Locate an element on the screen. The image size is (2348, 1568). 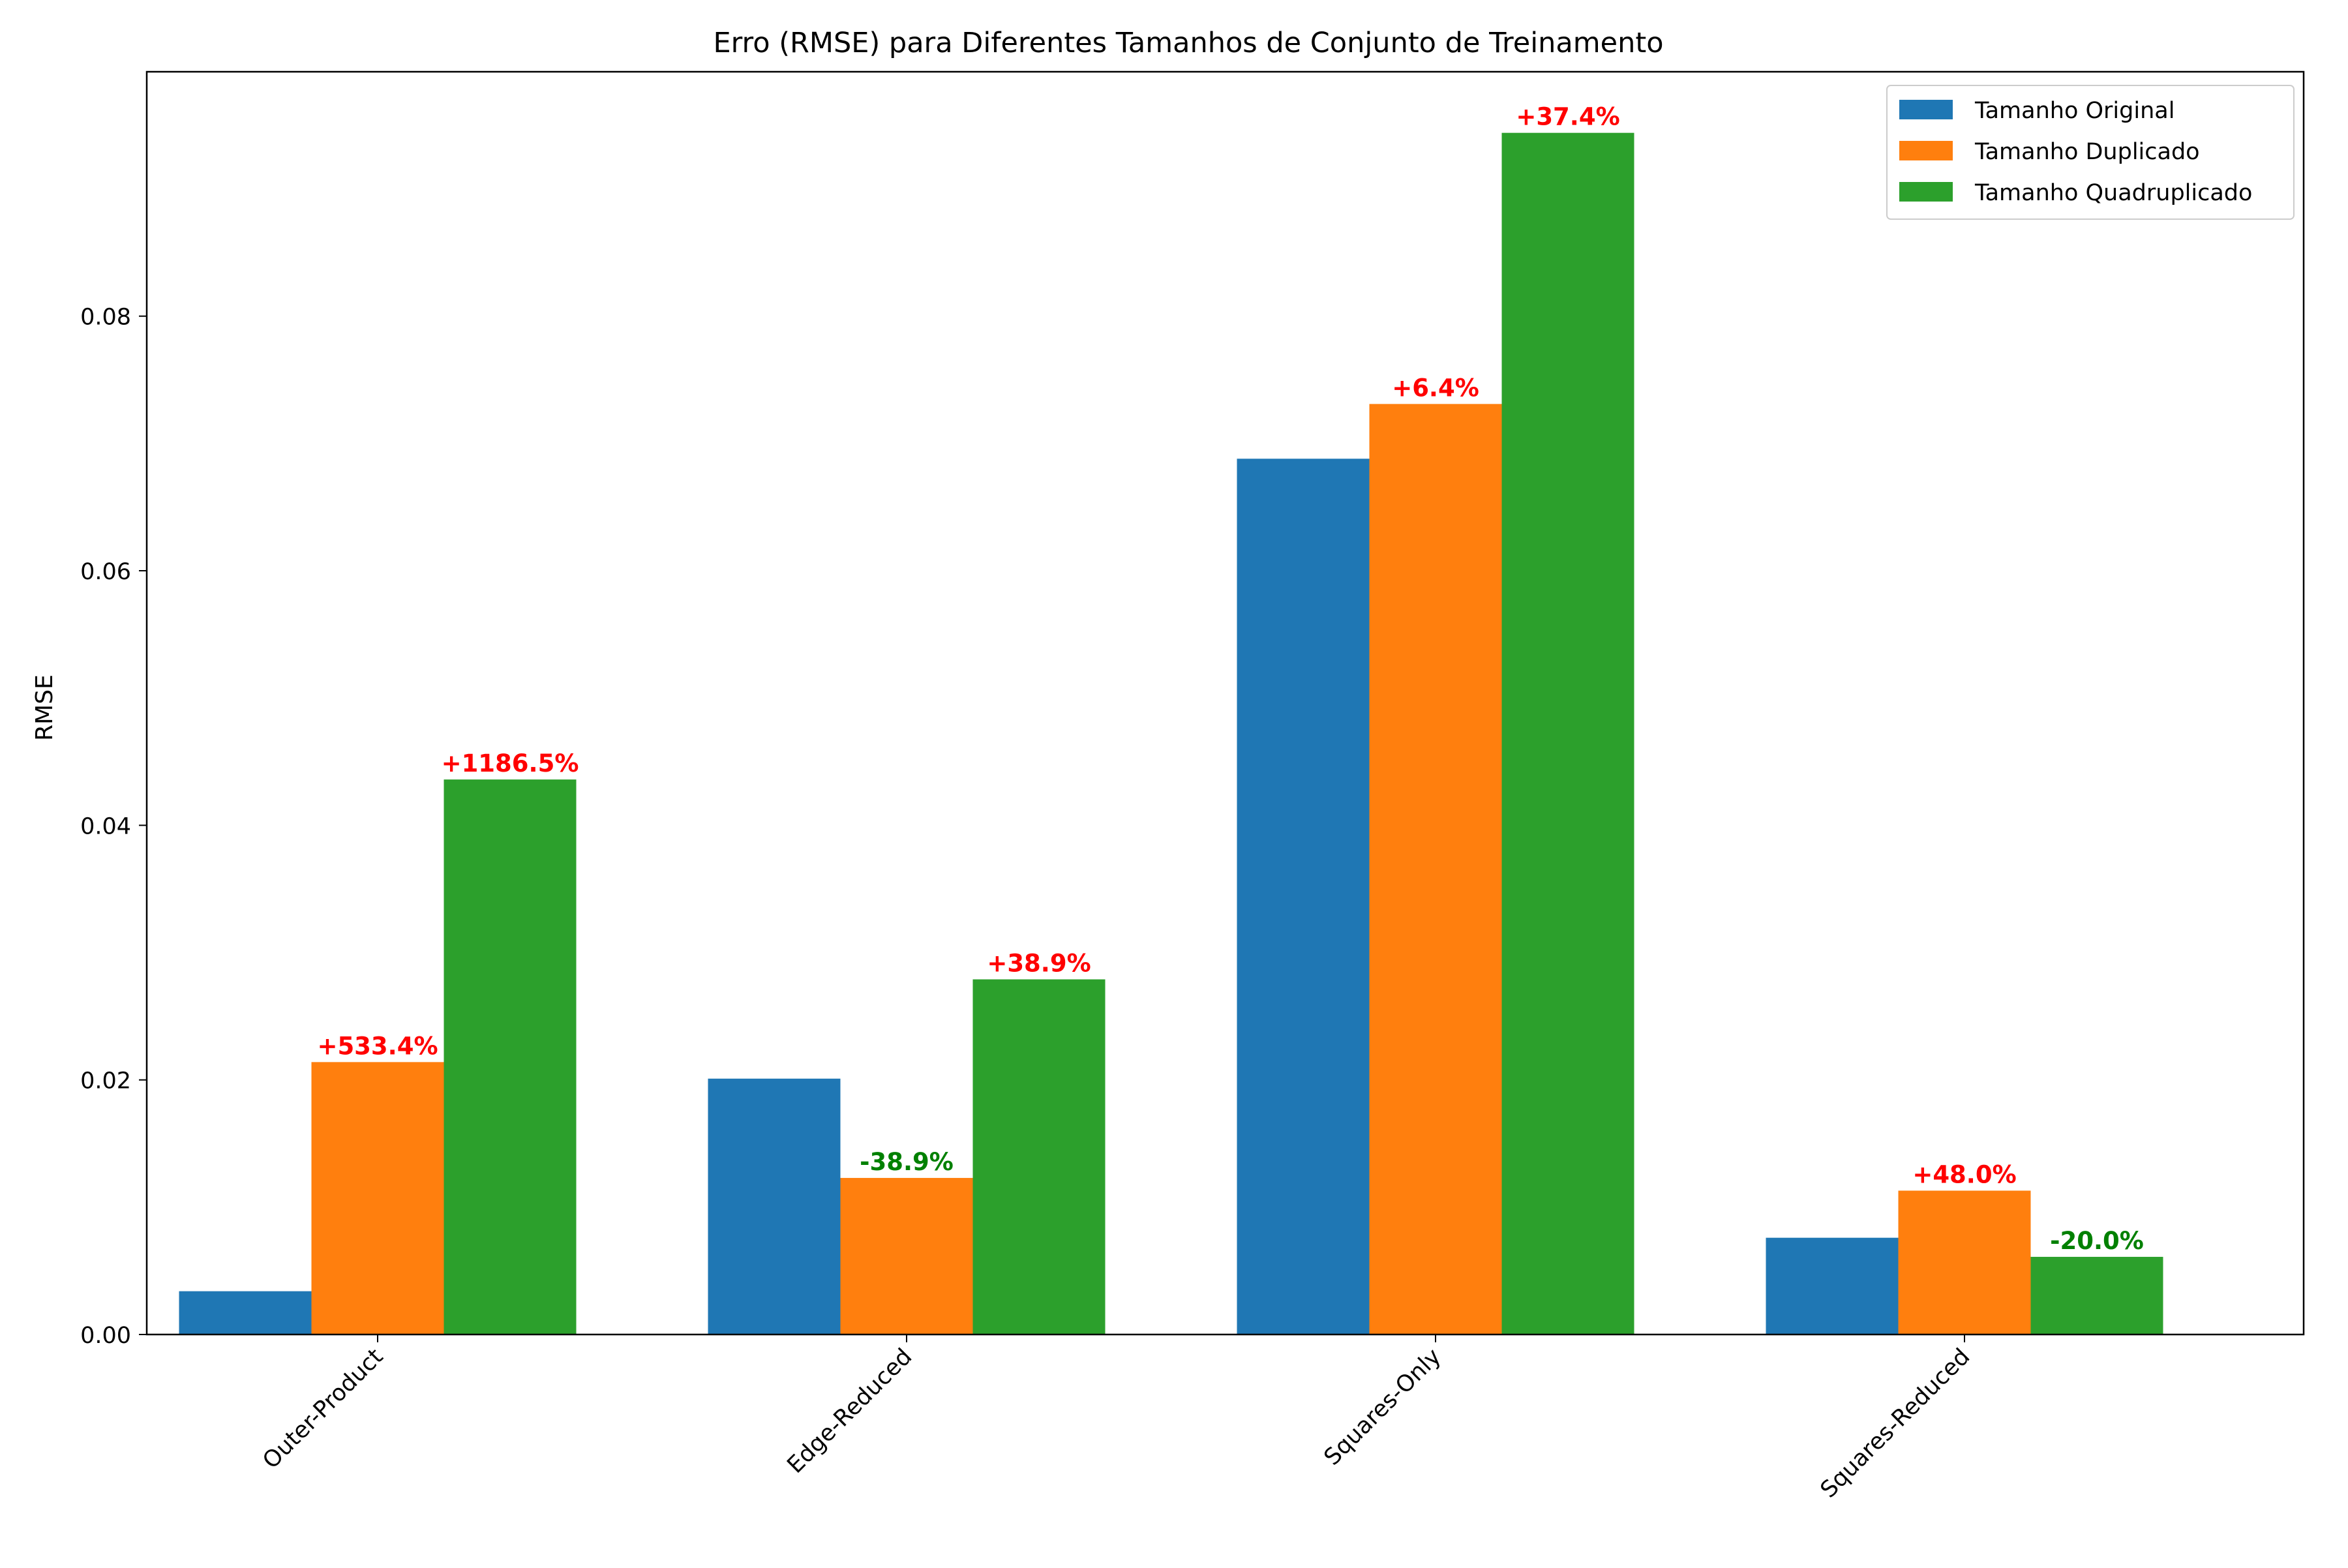
bar-annotation: -20.0% is located at coordinates (2097, 1241).